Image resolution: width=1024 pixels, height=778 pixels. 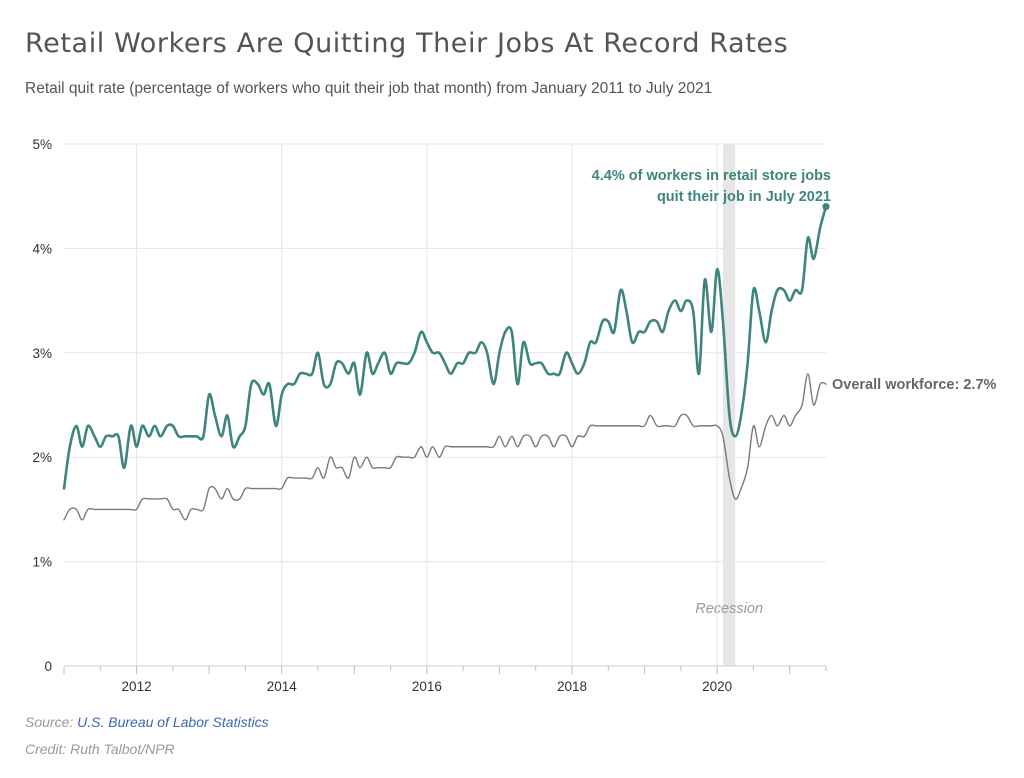 What do you see at coordinates (445, 679) in the screenshot?
I see `x-axis: 2012 2014 2016 2018 2020` at bounding box center [445, 679].